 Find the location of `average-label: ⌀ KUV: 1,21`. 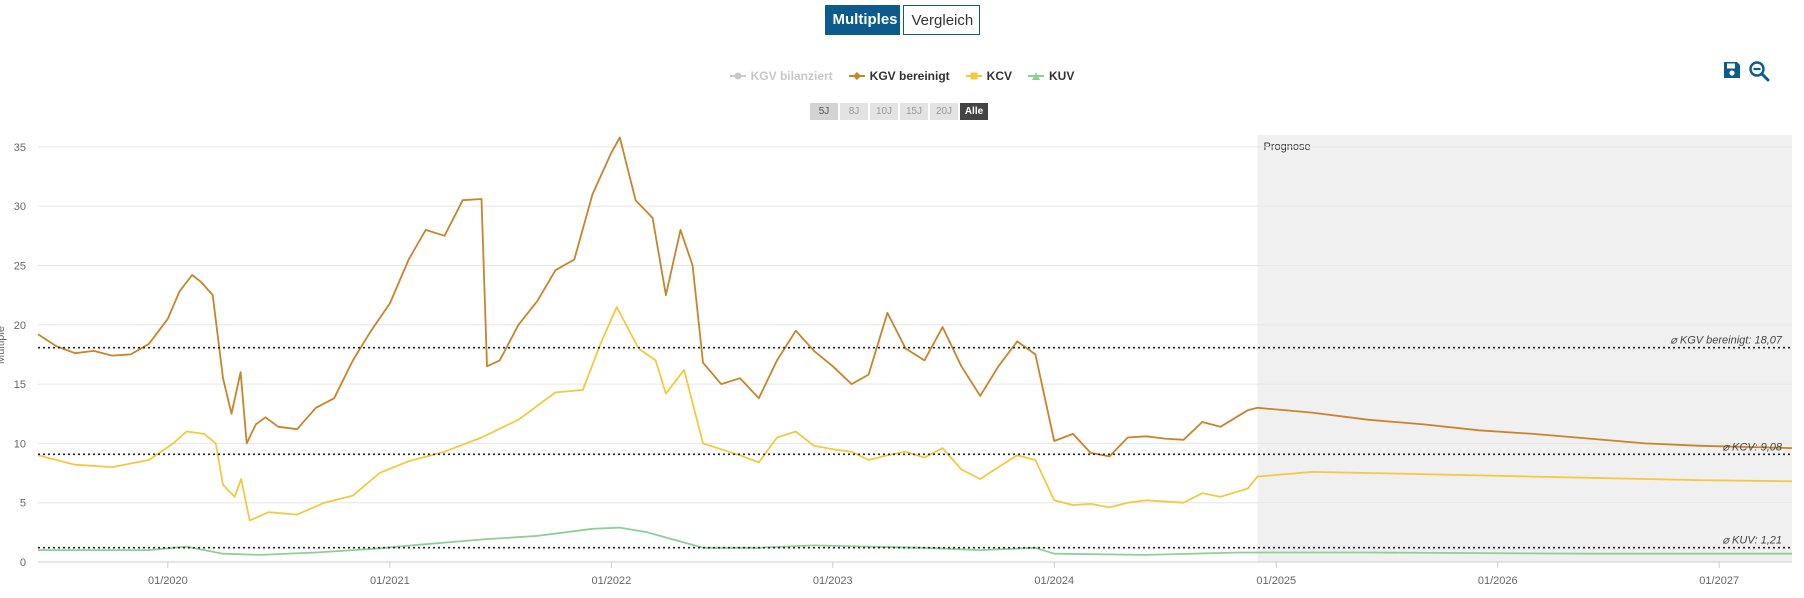

average-label: ⌀ KUV: 1,21 is located at coordinates (1752, 541).